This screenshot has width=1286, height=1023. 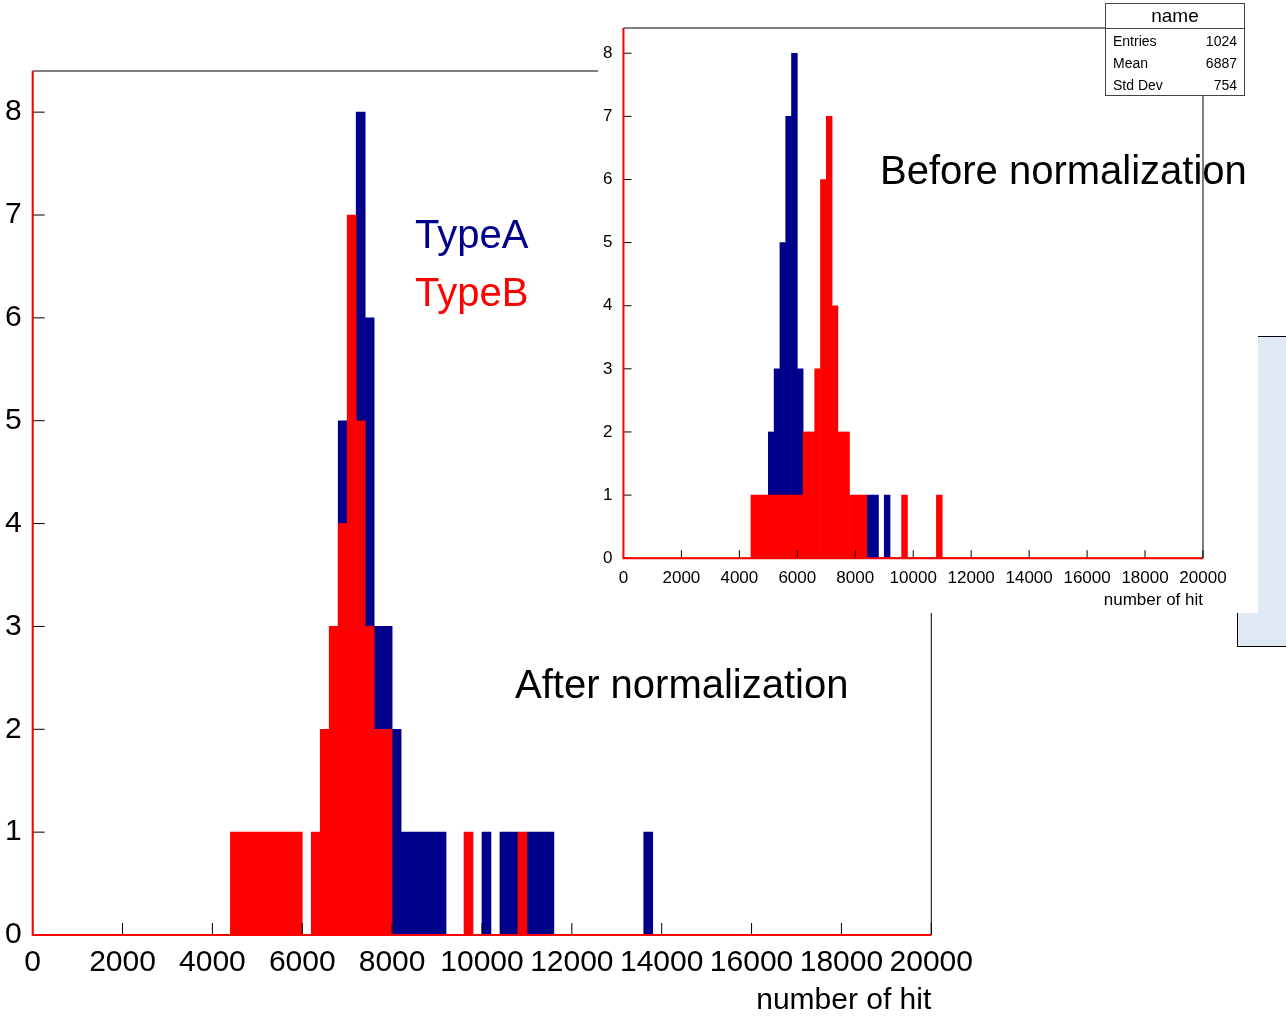 I want to click on series-label: TypeB, so click(x=472, y=292).